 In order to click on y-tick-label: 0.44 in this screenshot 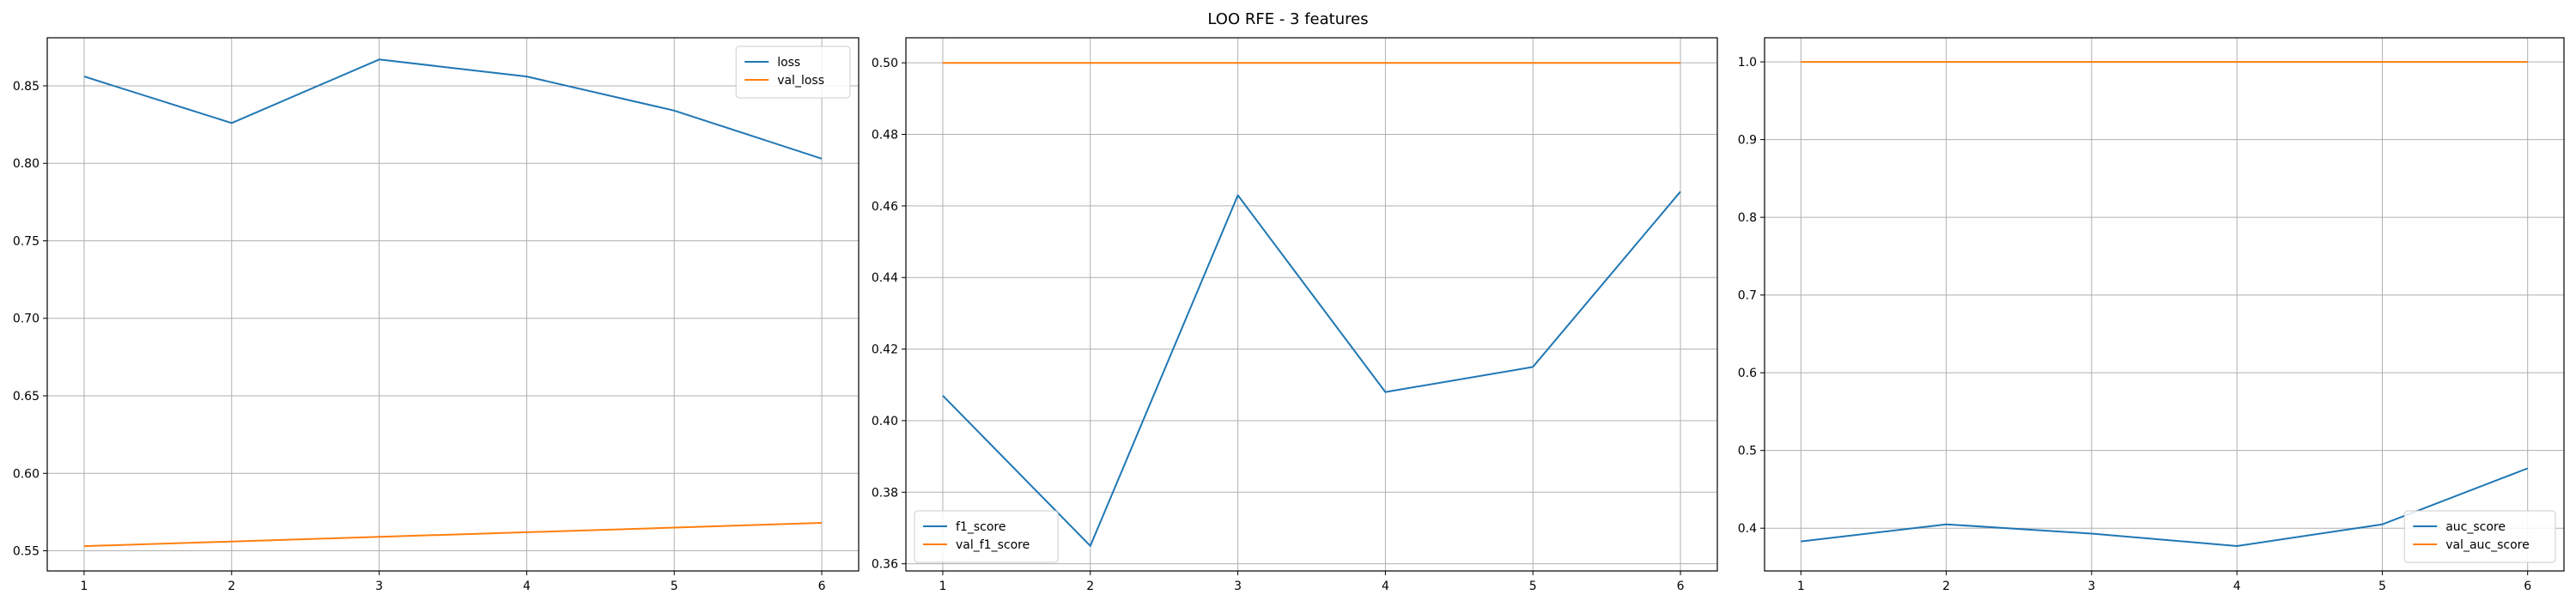, I will do `click(885, 278)`.